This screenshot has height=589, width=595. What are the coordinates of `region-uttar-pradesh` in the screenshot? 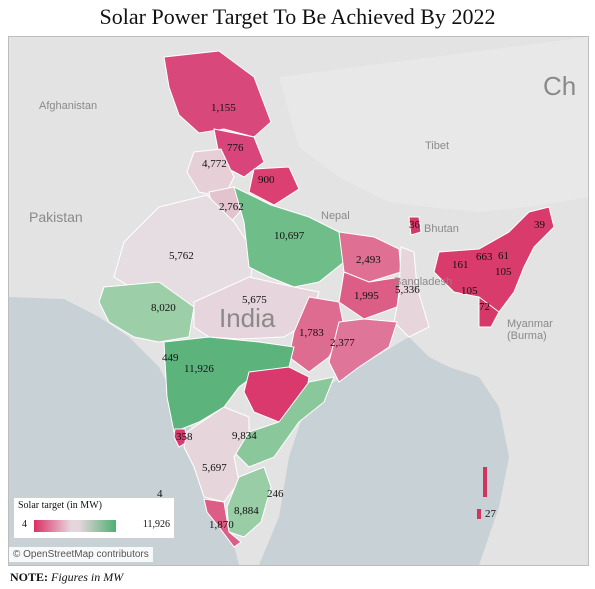 It's located at (289, 237).